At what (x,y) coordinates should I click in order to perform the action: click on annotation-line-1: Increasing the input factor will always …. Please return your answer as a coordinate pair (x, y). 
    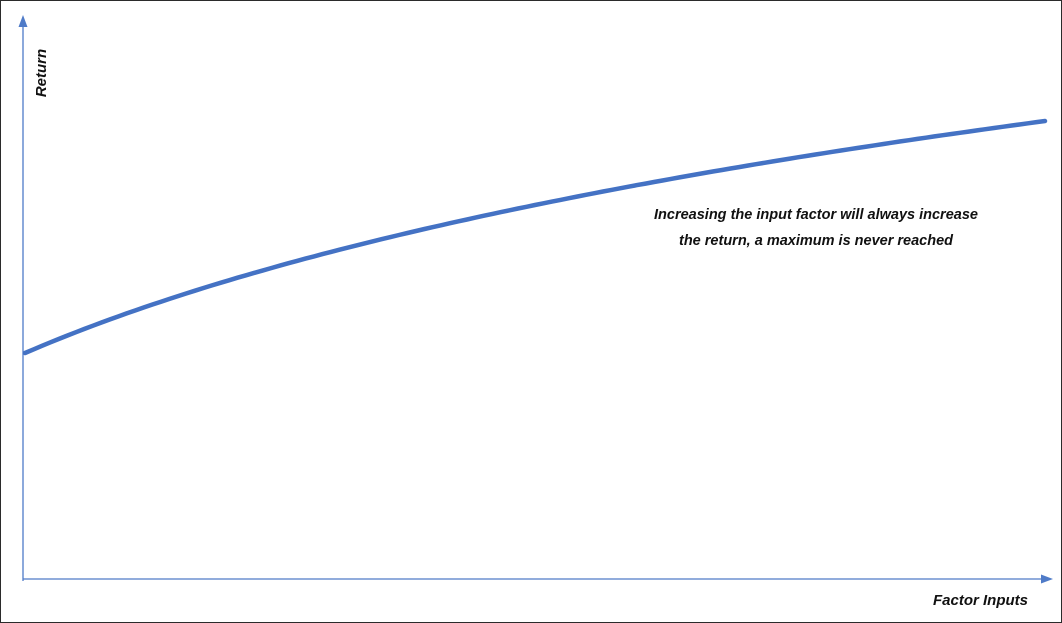
    Looking at the image, I should click on (816, 215).